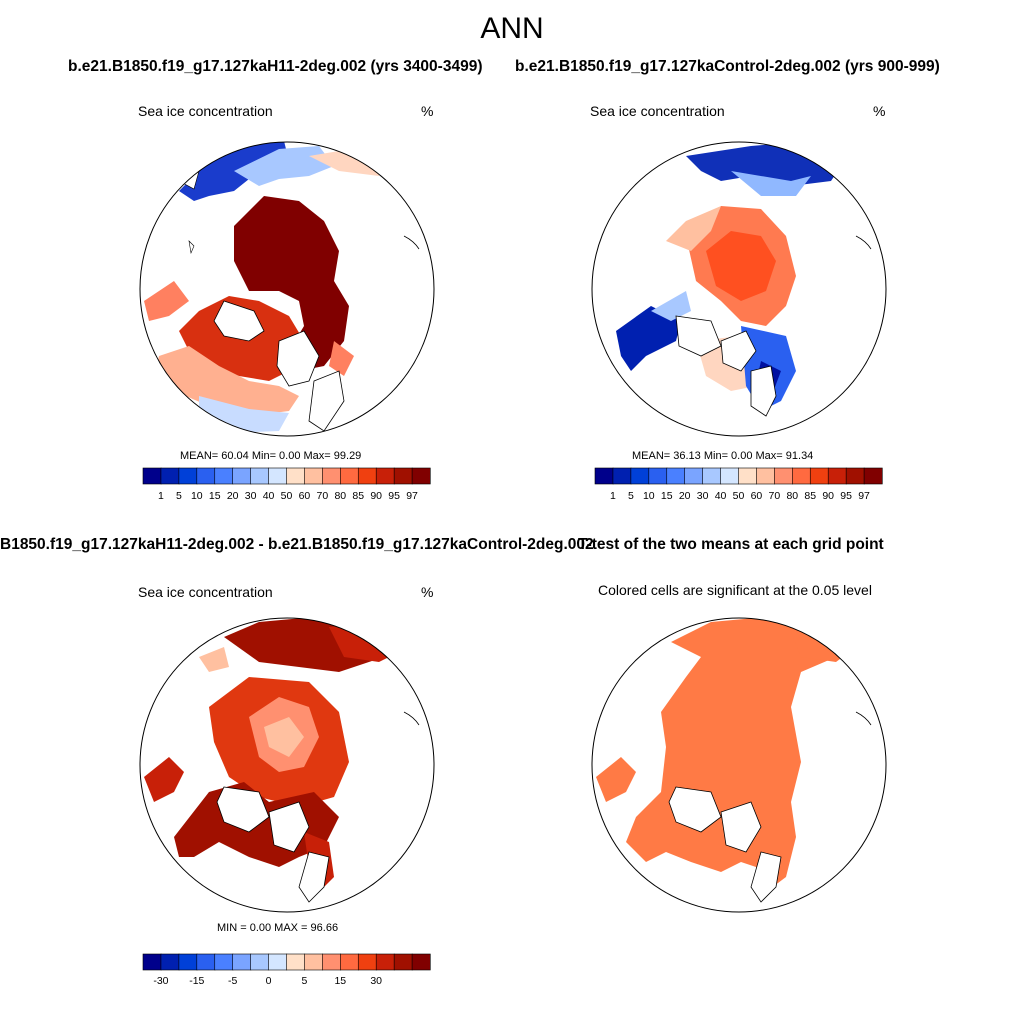  Describe the element at coordinates (358, 496) in the screenshot. I see `colorbar-tick-label: 85` at that location.